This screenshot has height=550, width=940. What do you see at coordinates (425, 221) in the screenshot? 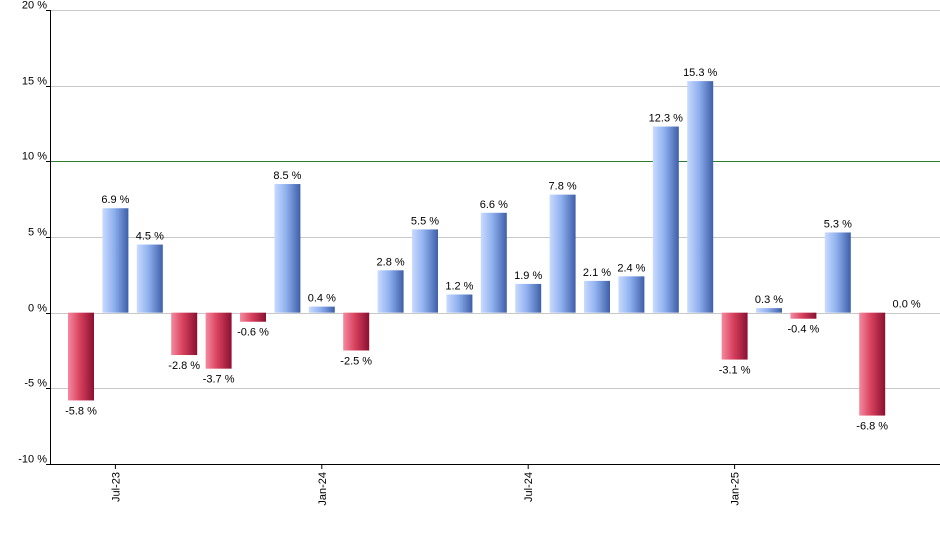
I see `data-label: 5.5 %` at bounding box center [425, 221].